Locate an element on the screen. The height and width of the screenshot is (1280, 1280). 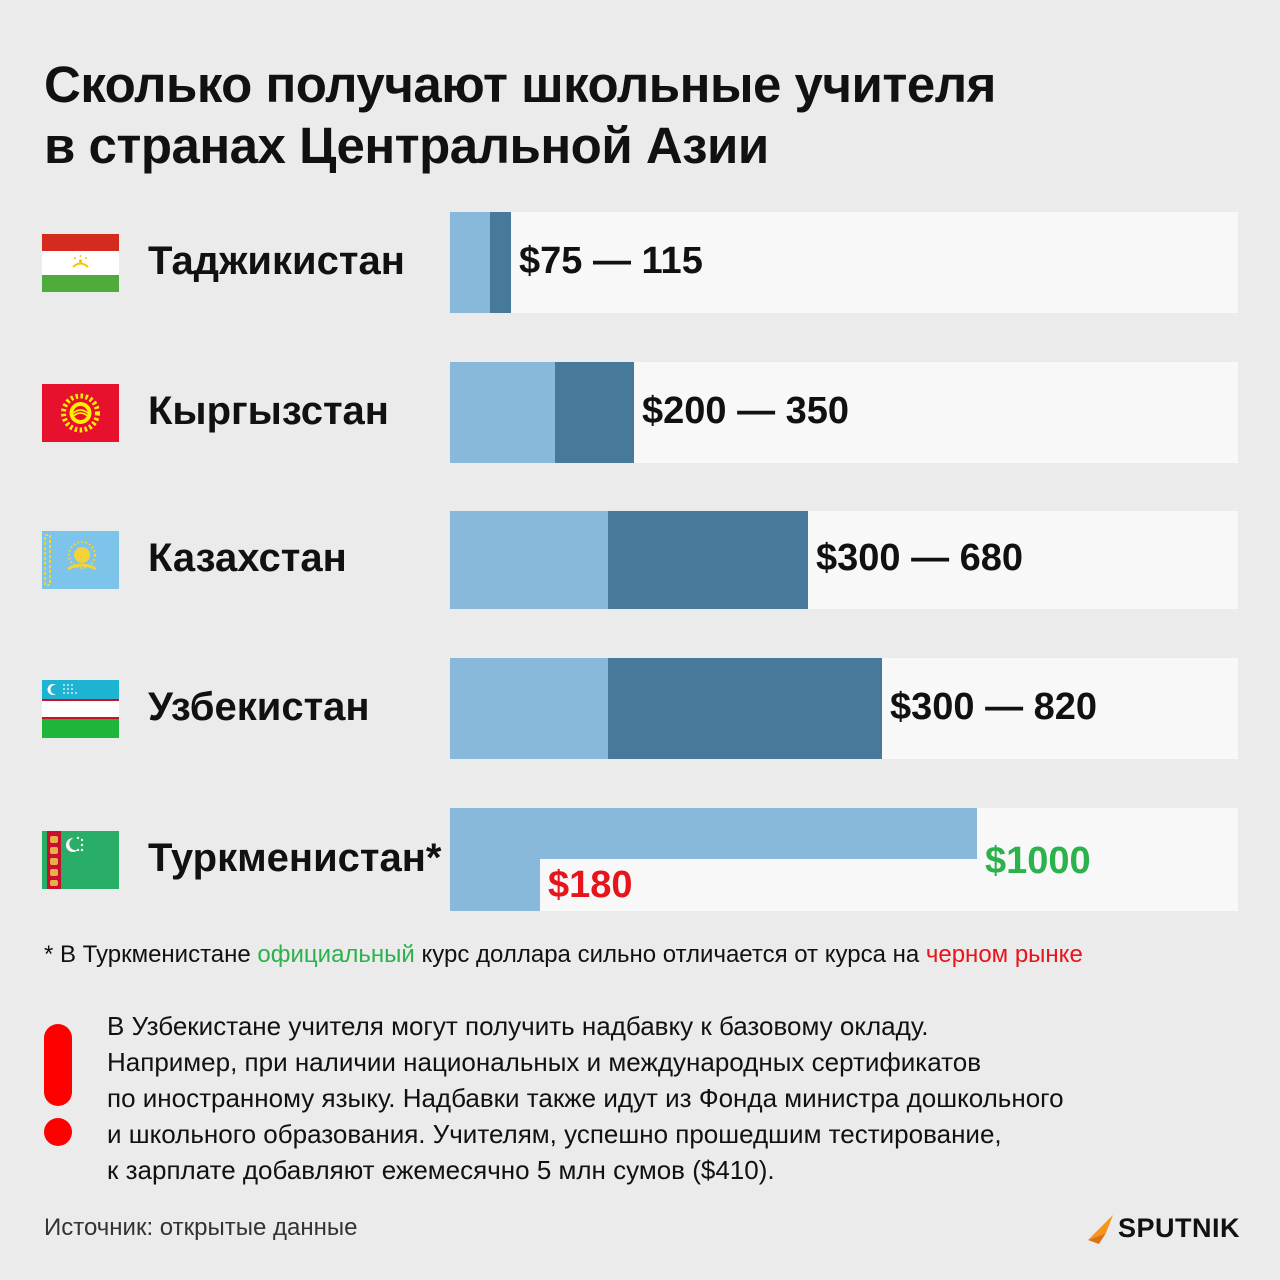
value-label: $300 — 680 is located at coordinates (920, 558).